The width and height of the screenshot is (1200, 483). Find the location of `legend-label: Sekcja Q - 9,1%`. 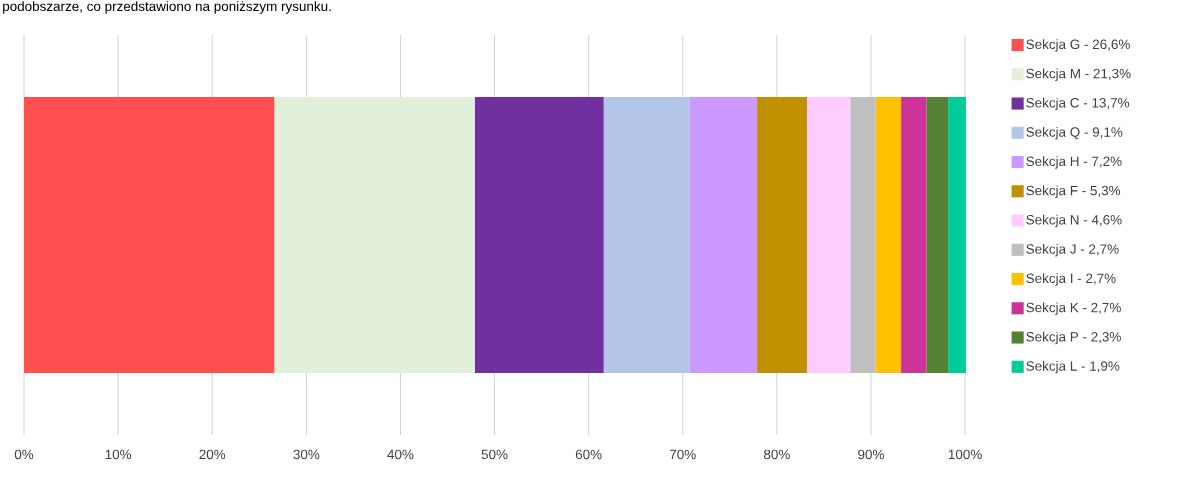

legend-label: Sekcja Q - 9,1% is located at coordinates (1074, 133).